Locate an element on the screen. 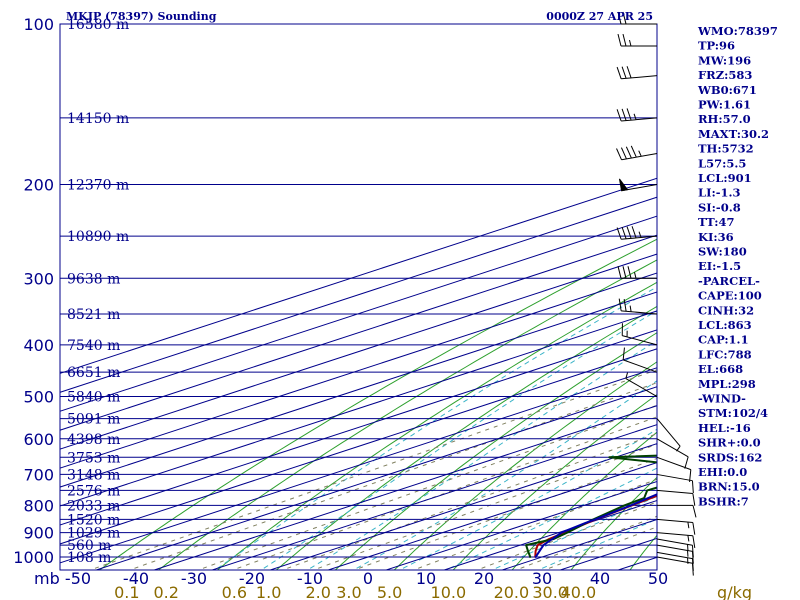 This screenshot has height=600, width=800. temperature-tick-label: -30 is located at coordinates (194, 578).